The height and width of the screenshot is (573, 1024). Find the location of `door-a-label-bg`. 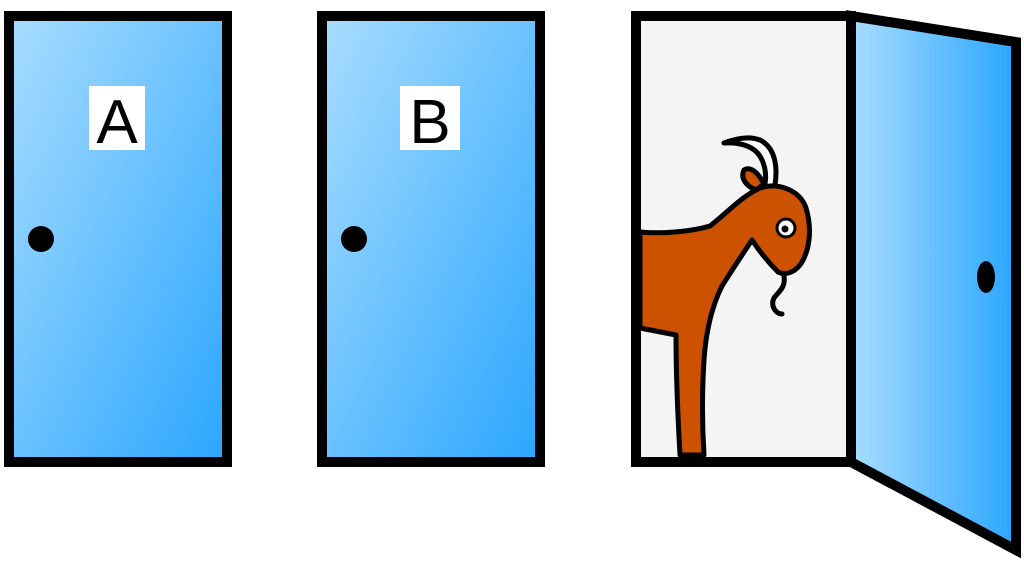

door-a-label-bg is located at coordinates (117, 118).